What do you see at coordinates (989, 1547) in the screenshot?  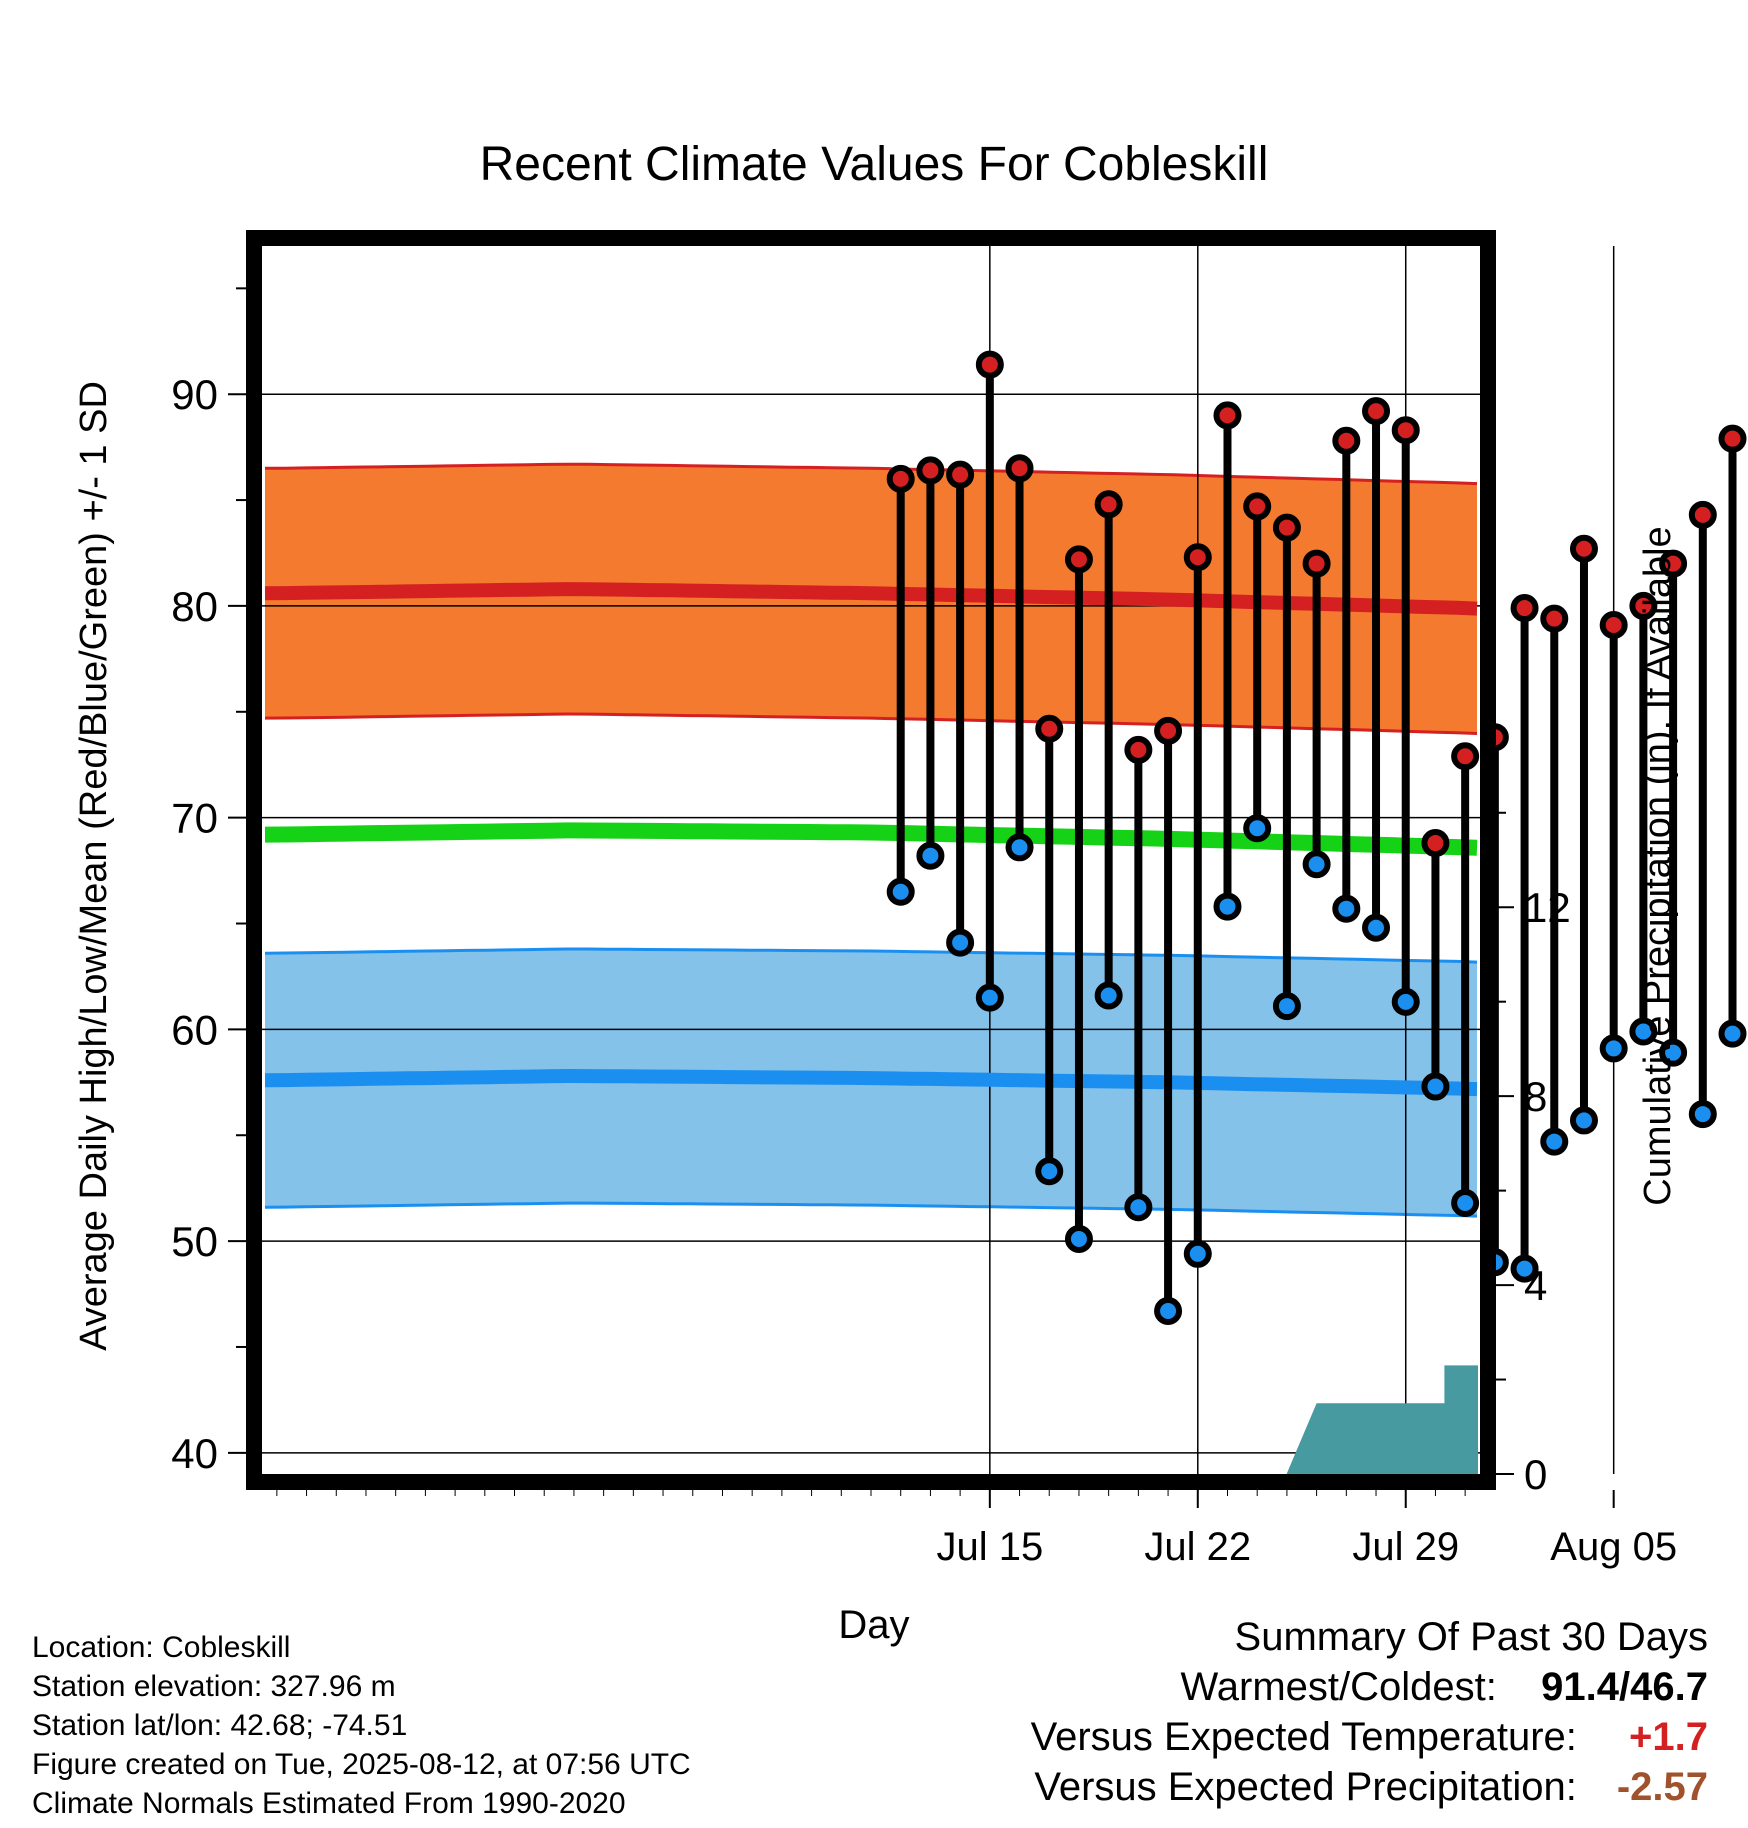 I see `x-tick-label: Jul 15` at bounding box center [989, 1547].